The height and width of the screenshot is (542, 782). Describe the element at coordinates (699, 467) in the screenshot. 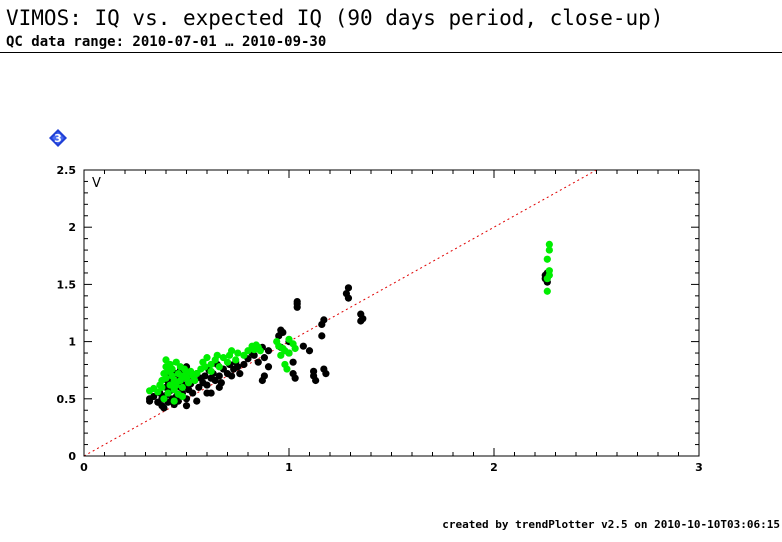

I see `x-tick-label: 3` at that location.